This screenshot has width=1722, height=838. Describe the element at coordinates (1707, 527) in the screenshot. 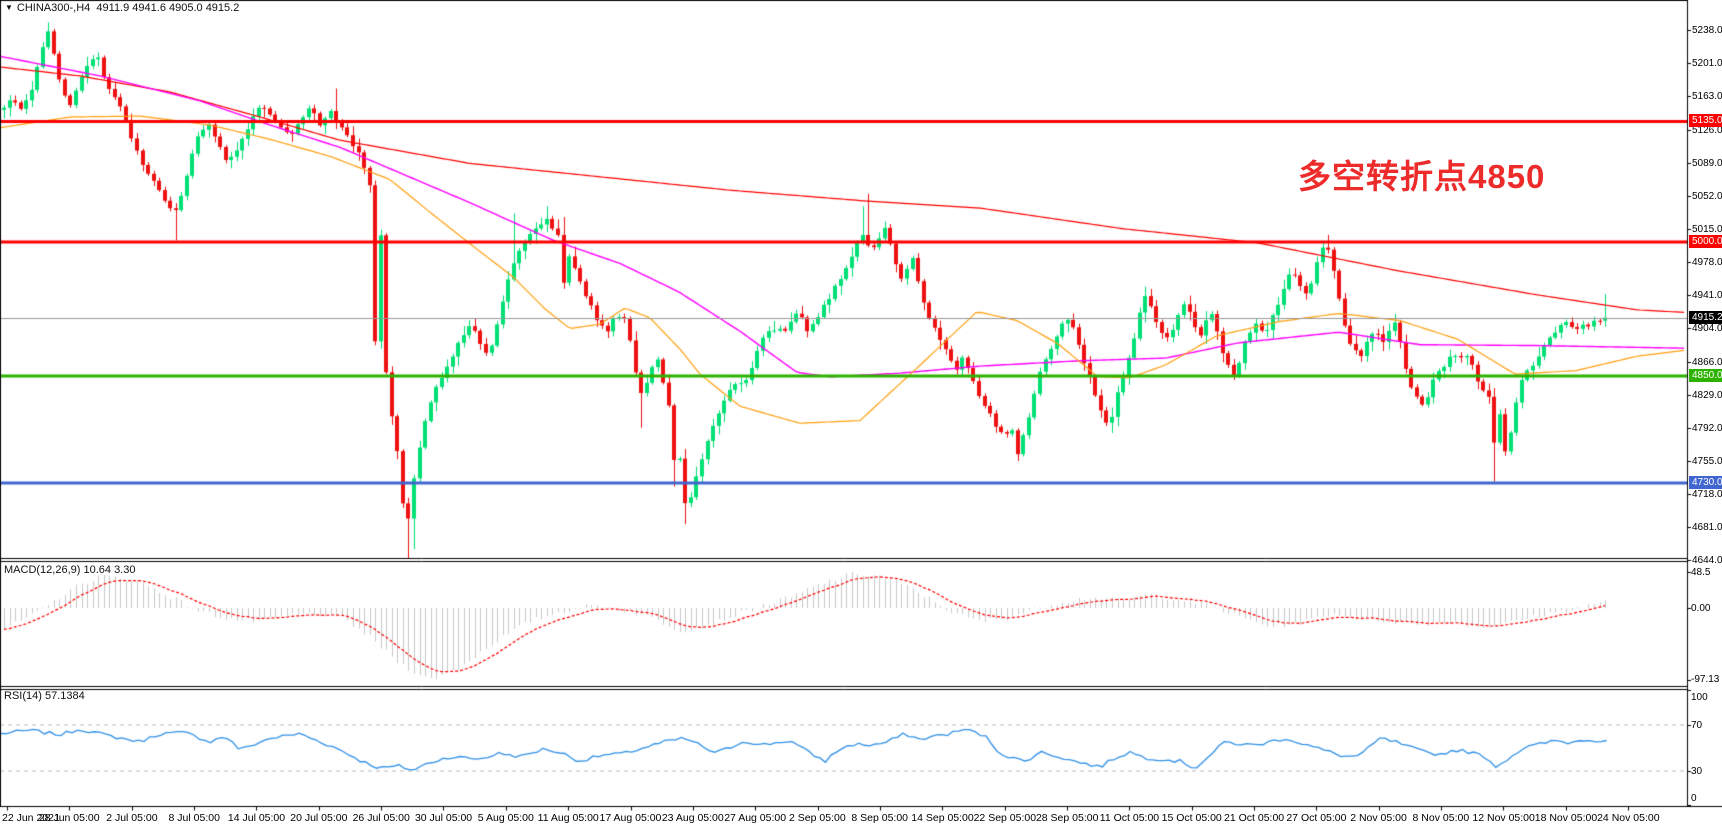

I see `price-tick-label: 4681.0` at that location.